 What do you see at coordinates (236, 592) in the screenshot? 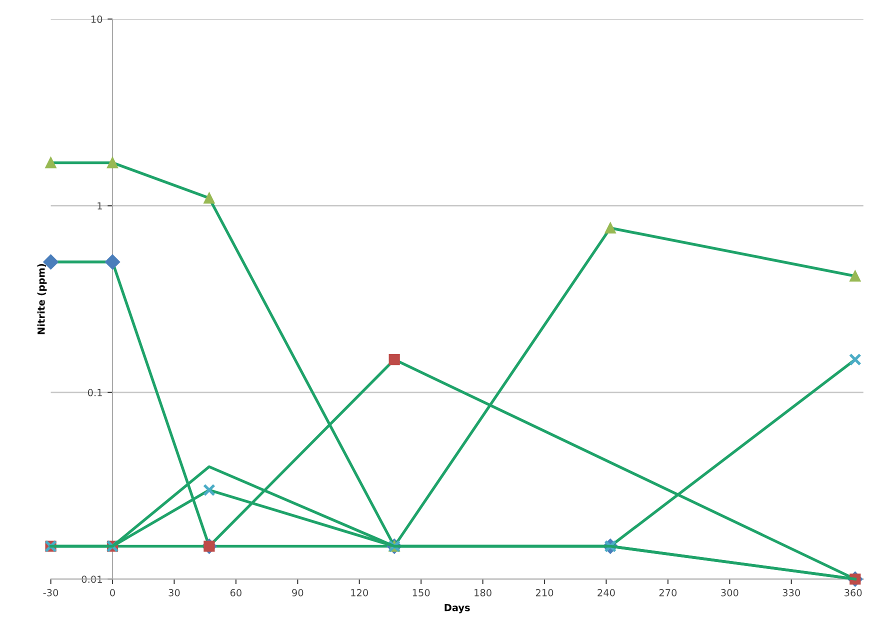
I see `x-tick-label: 60` at bounding box center [236, 592].